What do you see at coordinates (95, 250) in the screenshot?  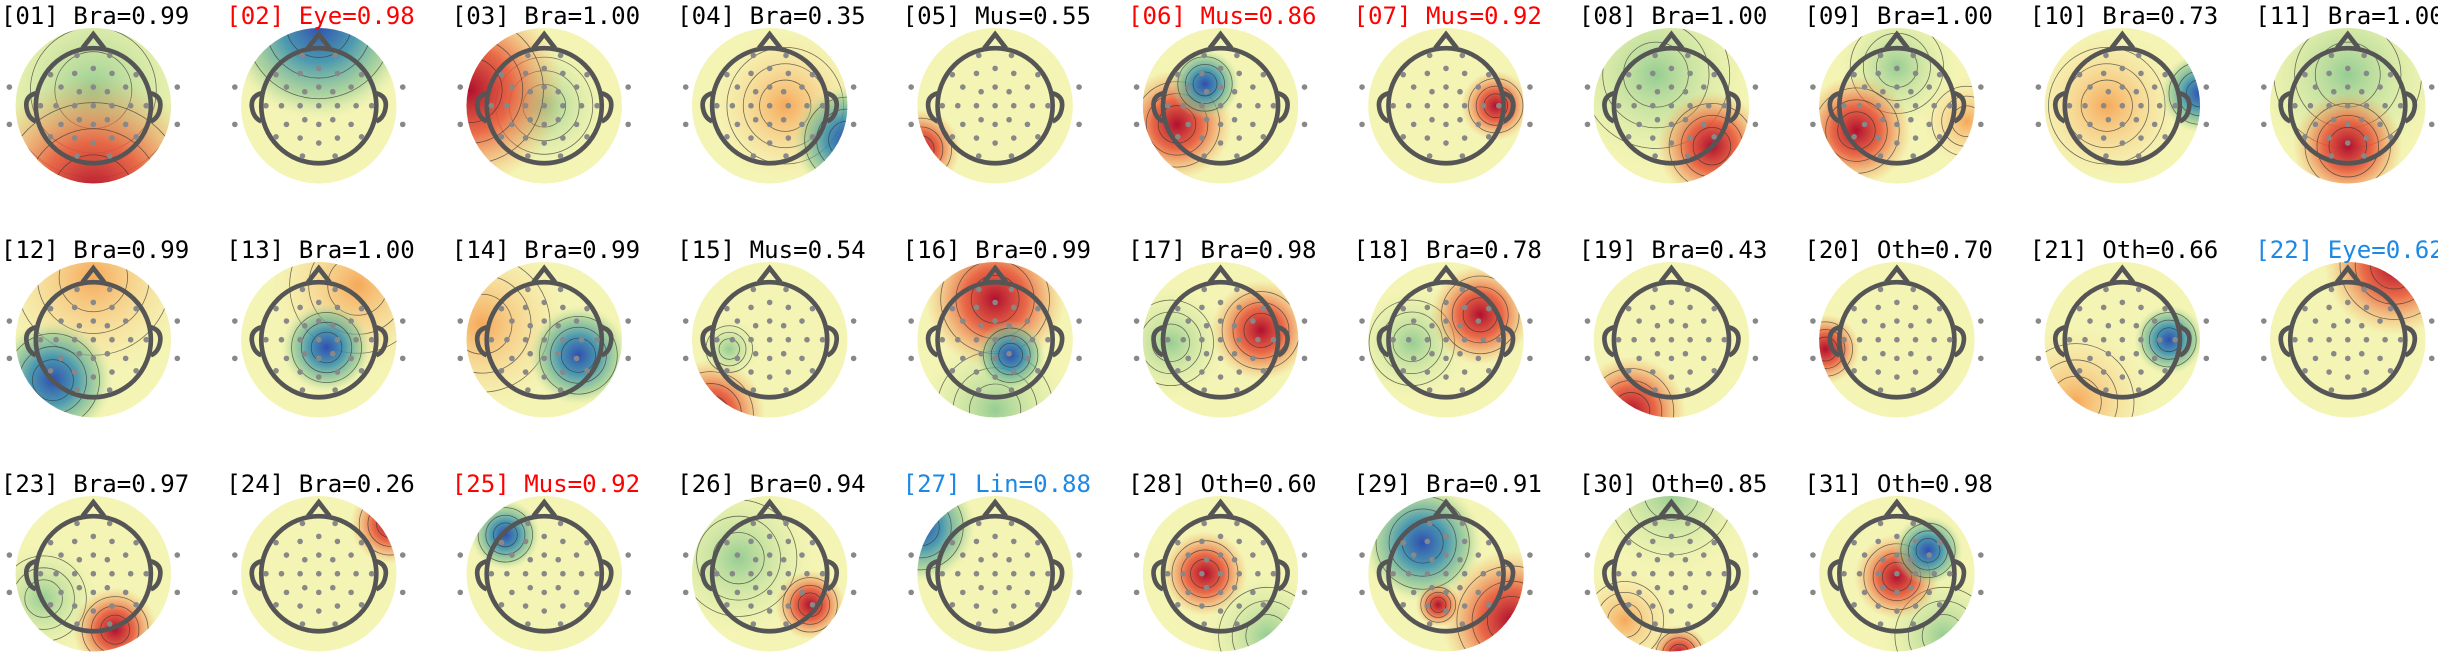 I see `component-title: [12] Bra=0.99` at bounding box center [95, 250].